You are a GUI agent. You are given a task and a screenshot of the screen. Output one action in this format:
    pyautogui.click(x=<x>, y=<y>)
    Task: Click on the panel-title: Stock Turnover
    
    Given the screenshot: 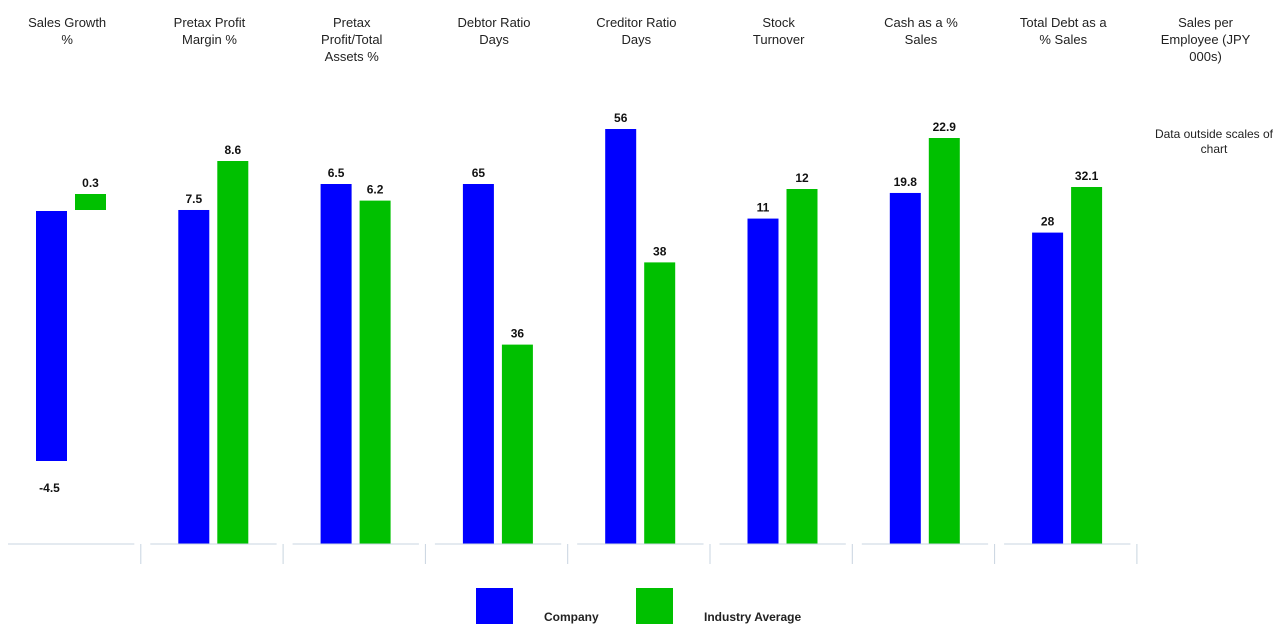 What is the action you would take?
    pyautogui.click(x=779, y=31)
    